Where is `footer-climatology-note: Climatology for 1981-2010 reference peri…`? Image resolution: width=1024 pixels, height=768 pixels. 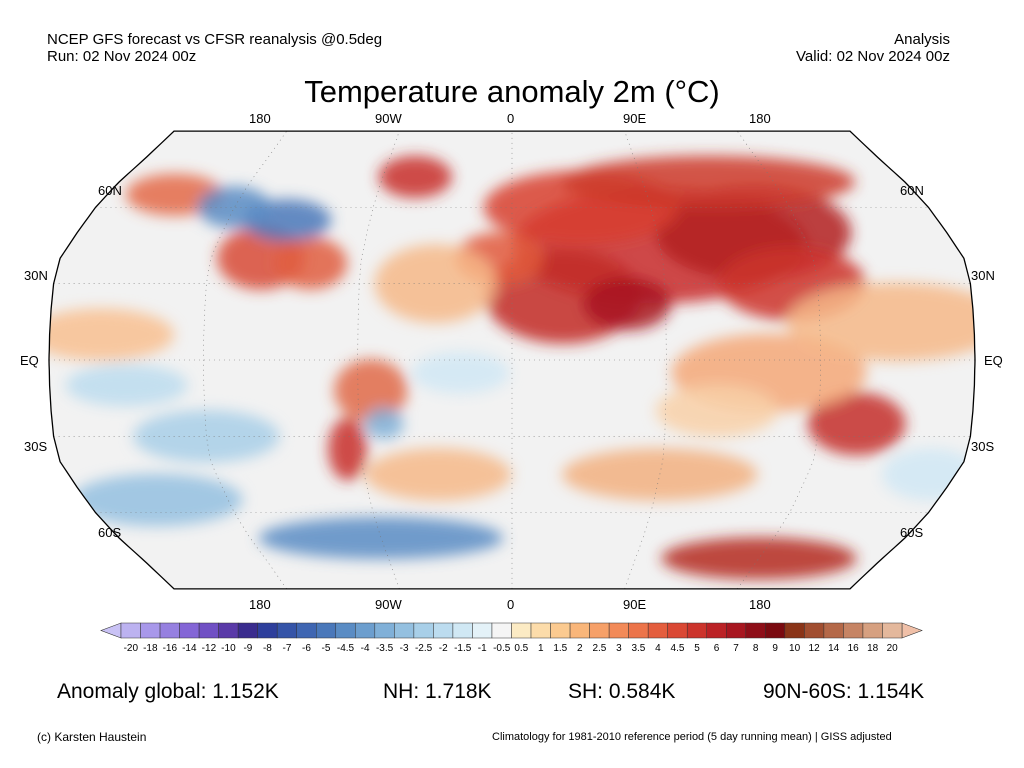 footer-climatology-note: Climatology for 1981-2010 reference peri… is located at coordinates (692, 737).